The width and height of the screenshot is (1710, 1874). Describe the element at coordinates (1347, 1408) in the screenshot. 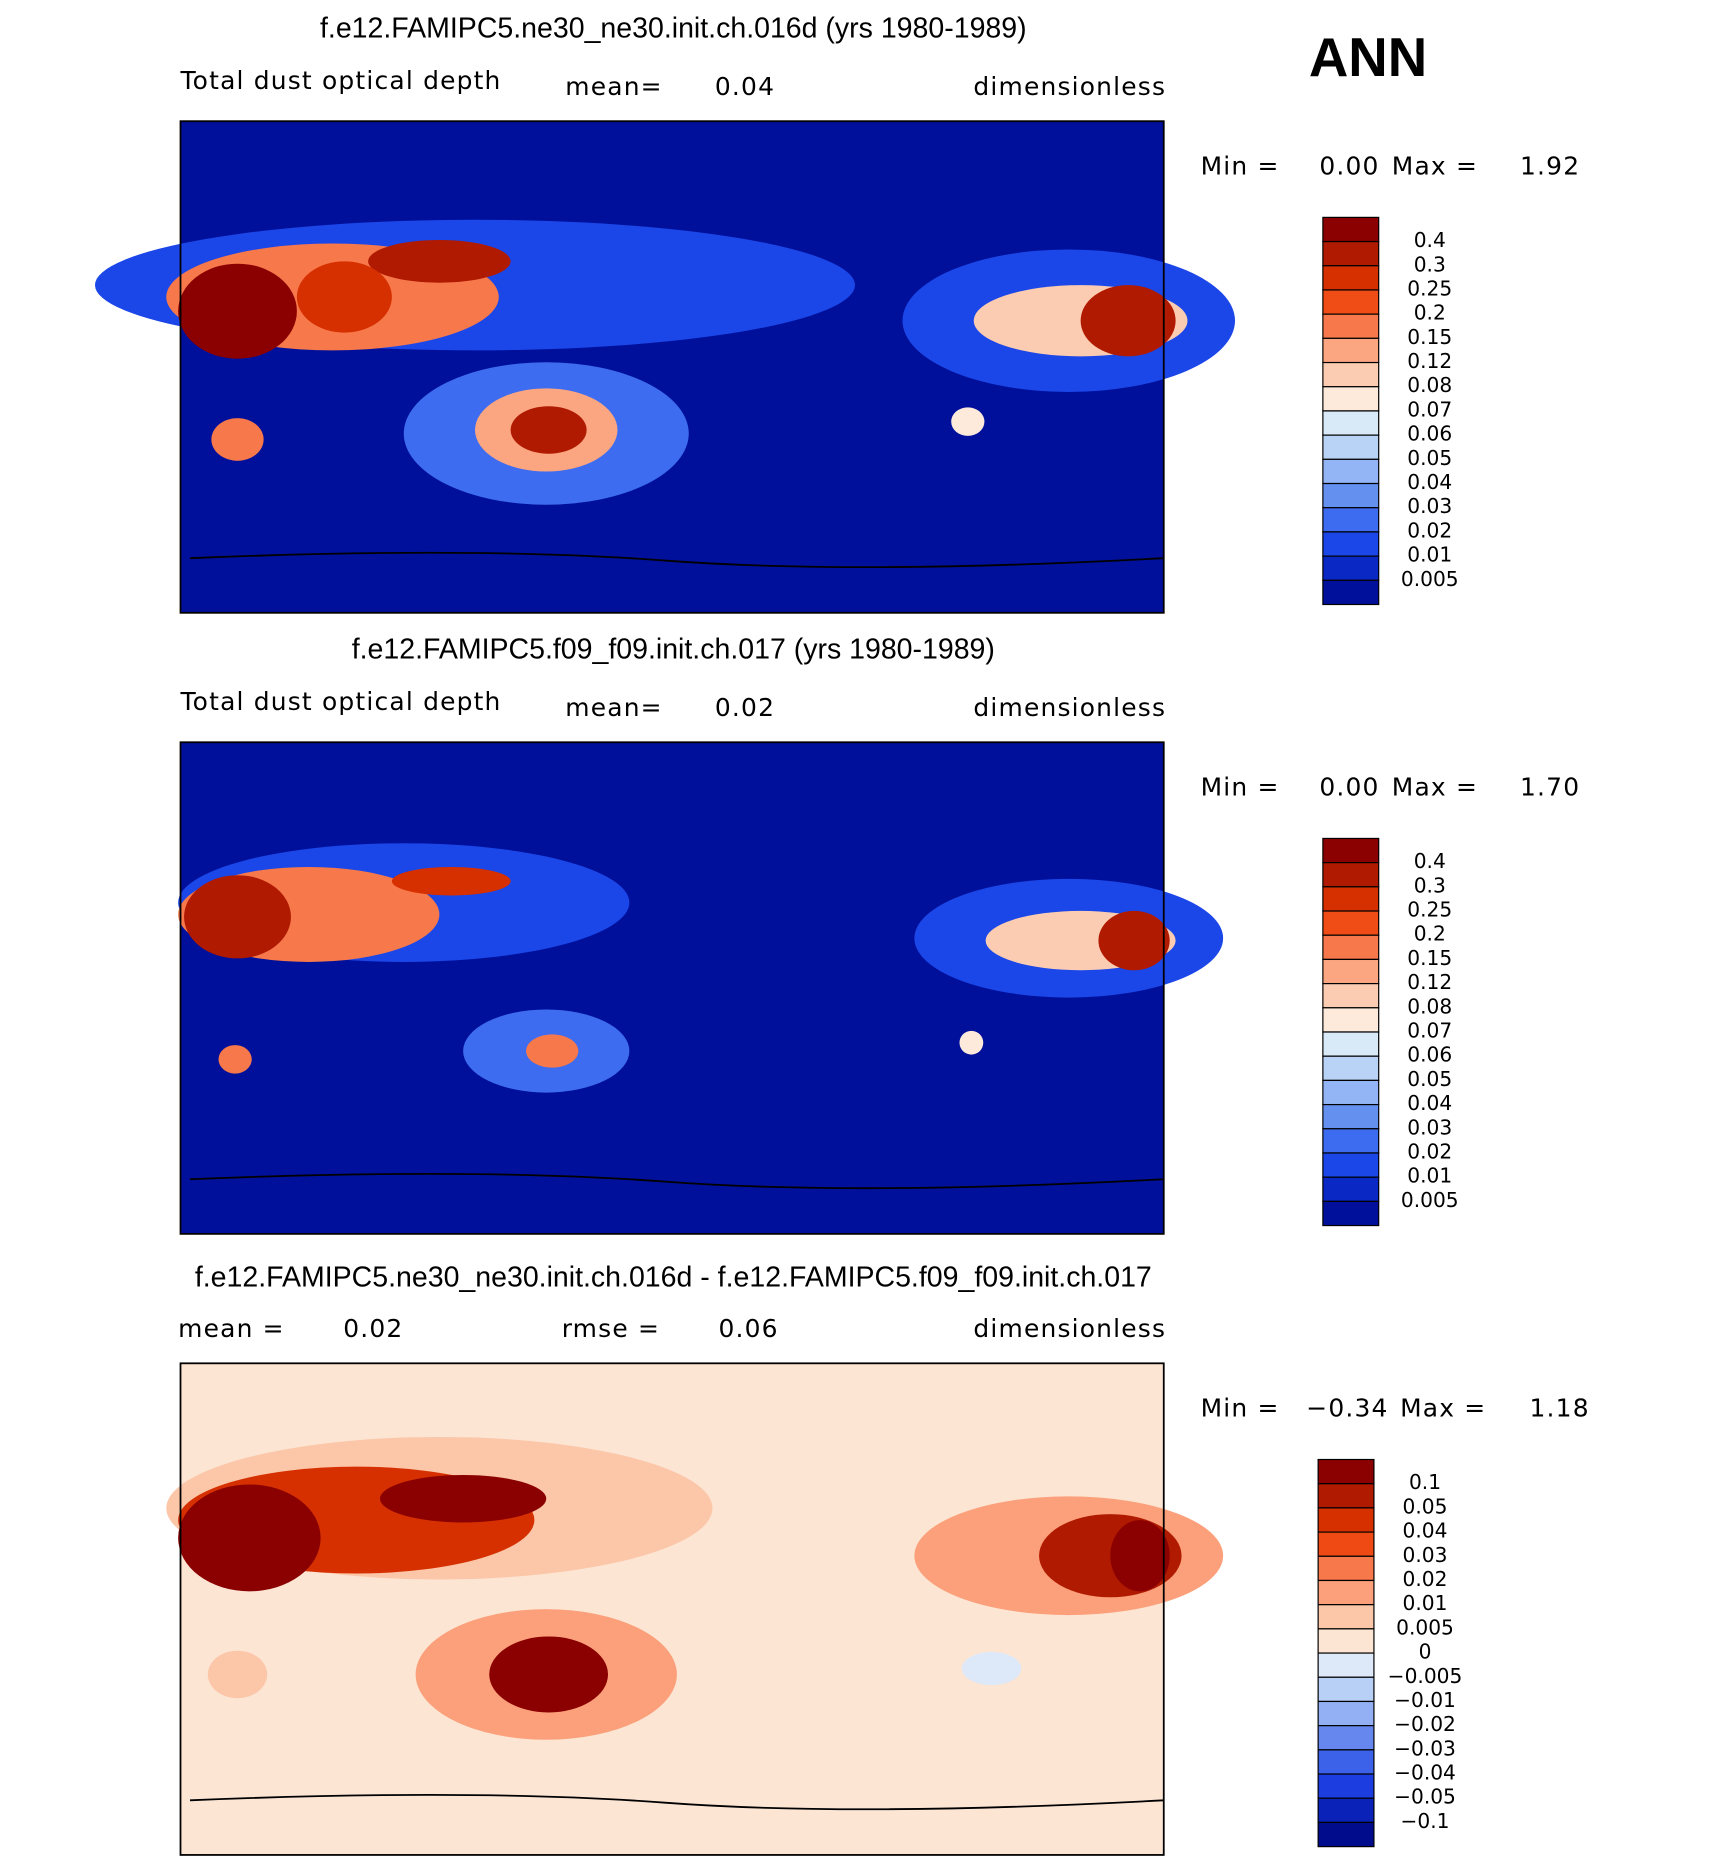

I see `range-text: −0.34` at that location.